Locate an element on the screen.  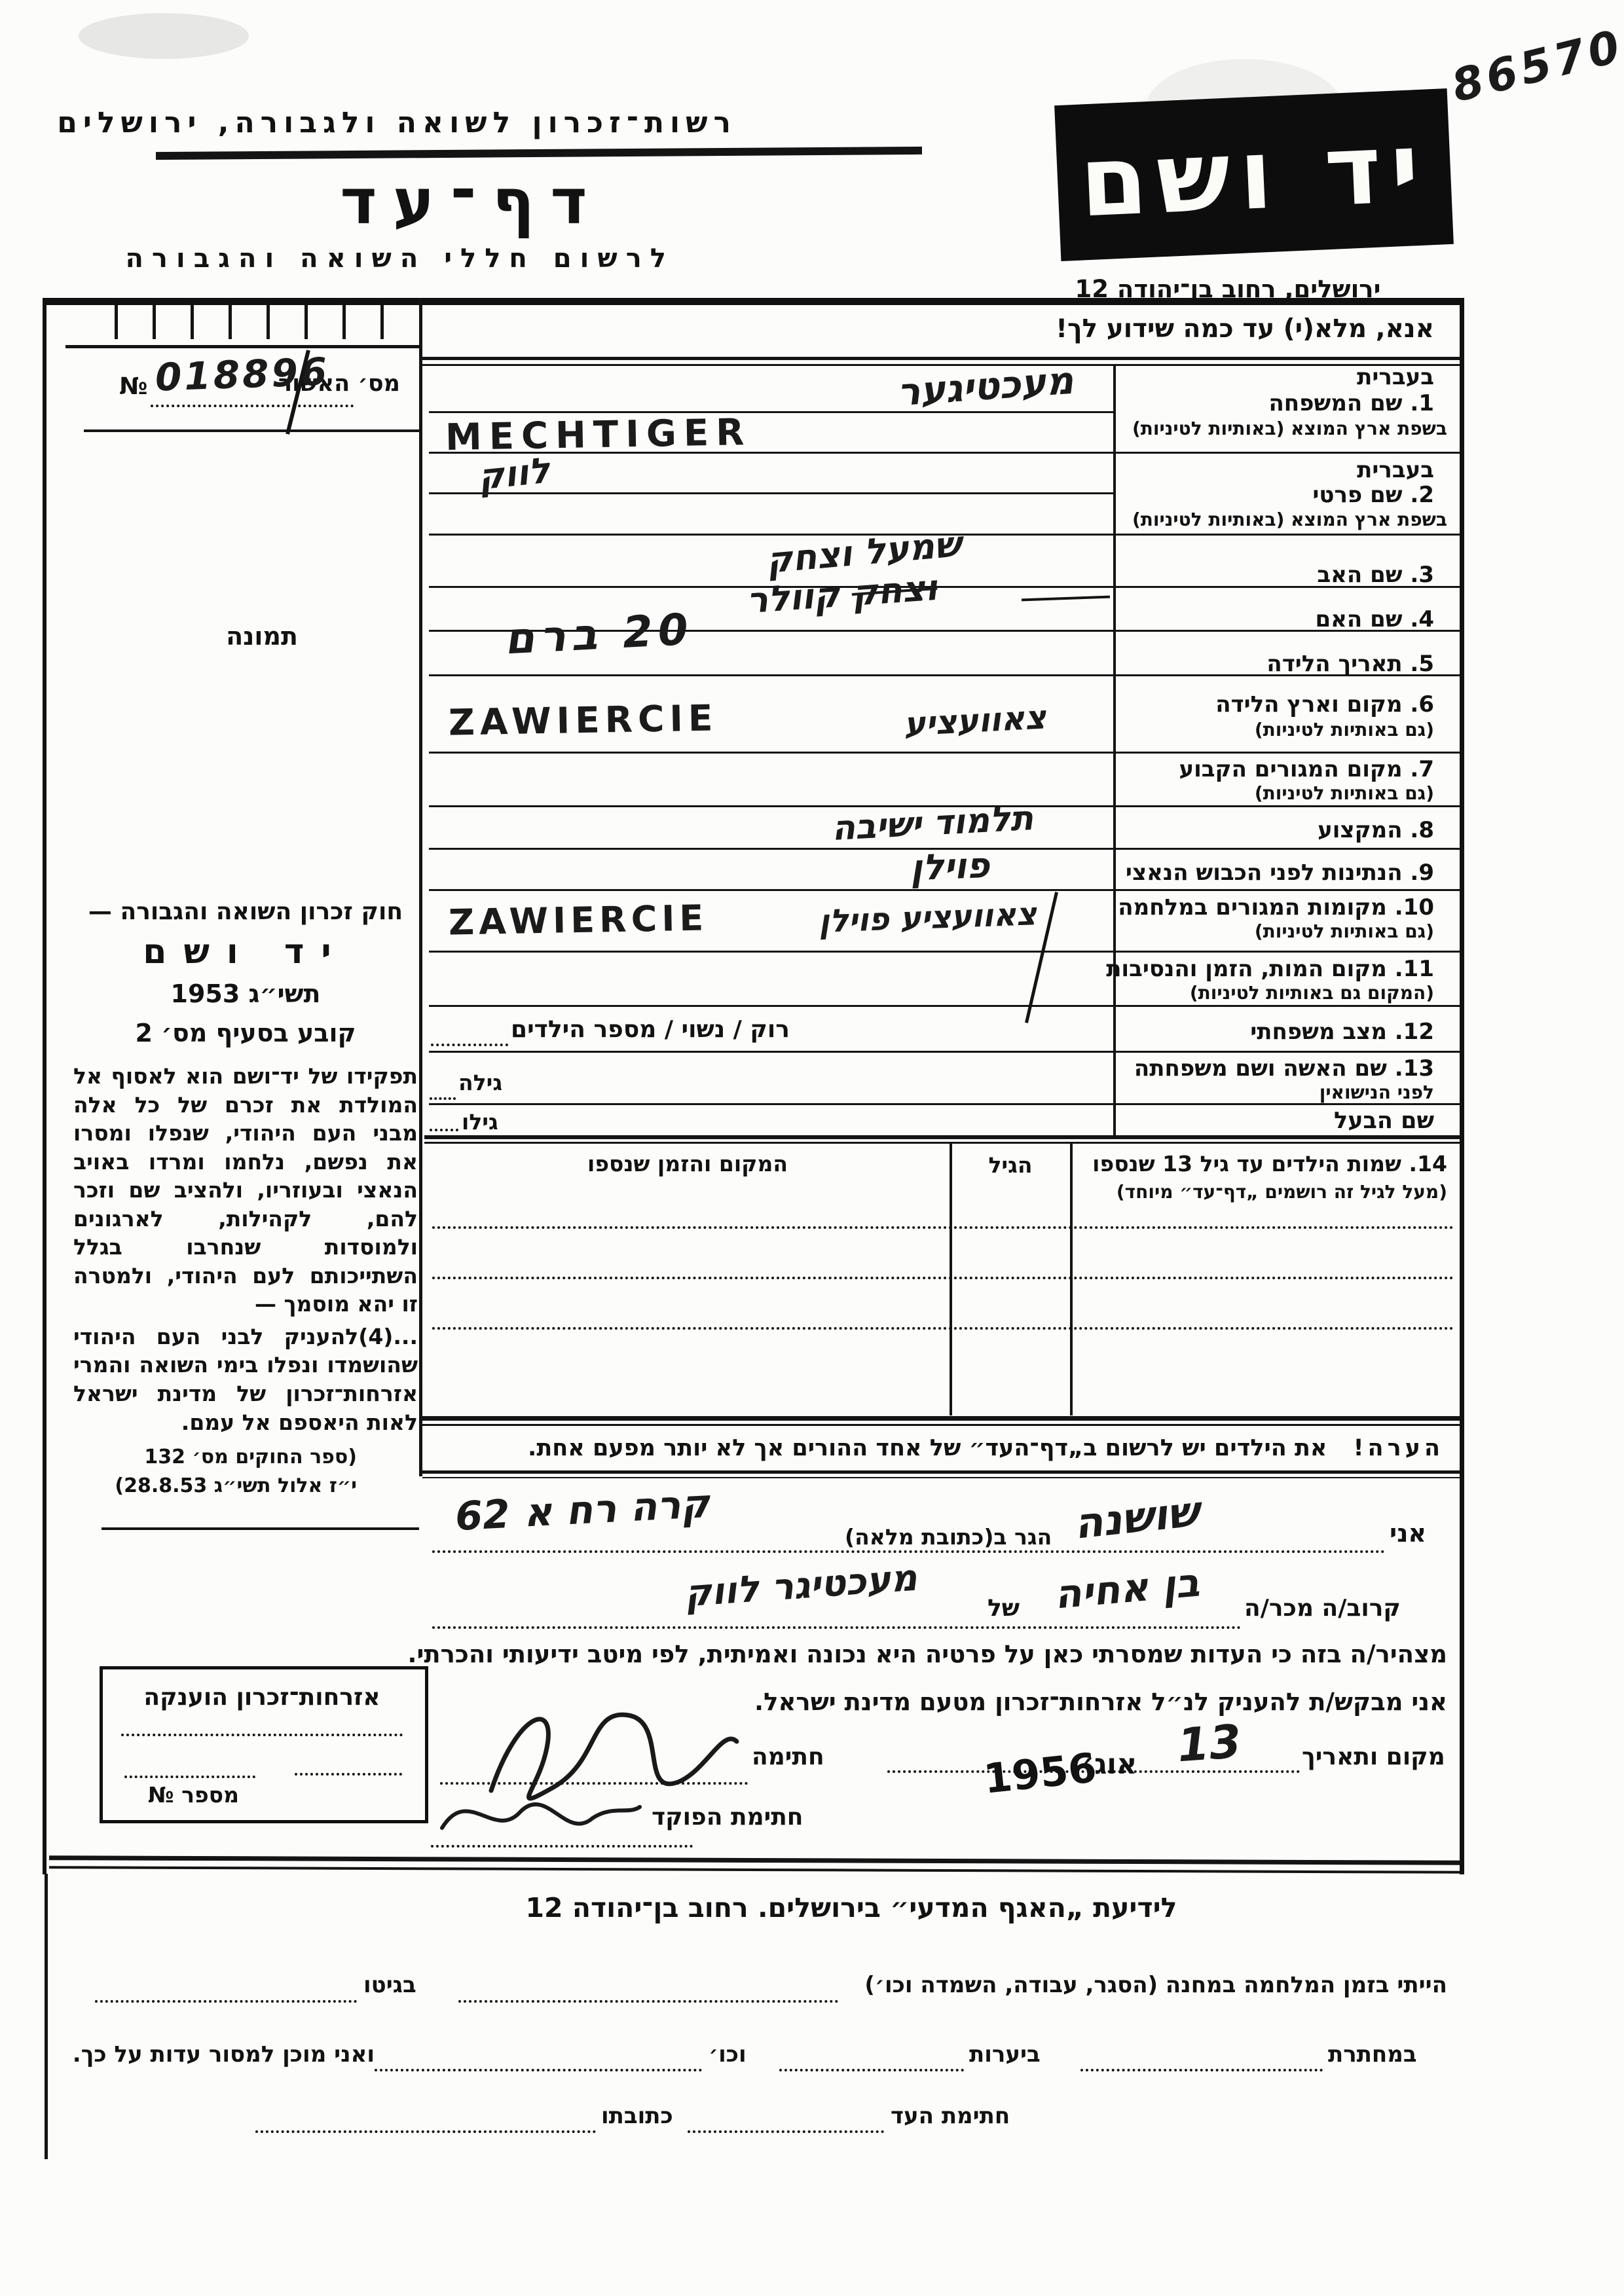
authority-underline is located at coordinates (539, 153).